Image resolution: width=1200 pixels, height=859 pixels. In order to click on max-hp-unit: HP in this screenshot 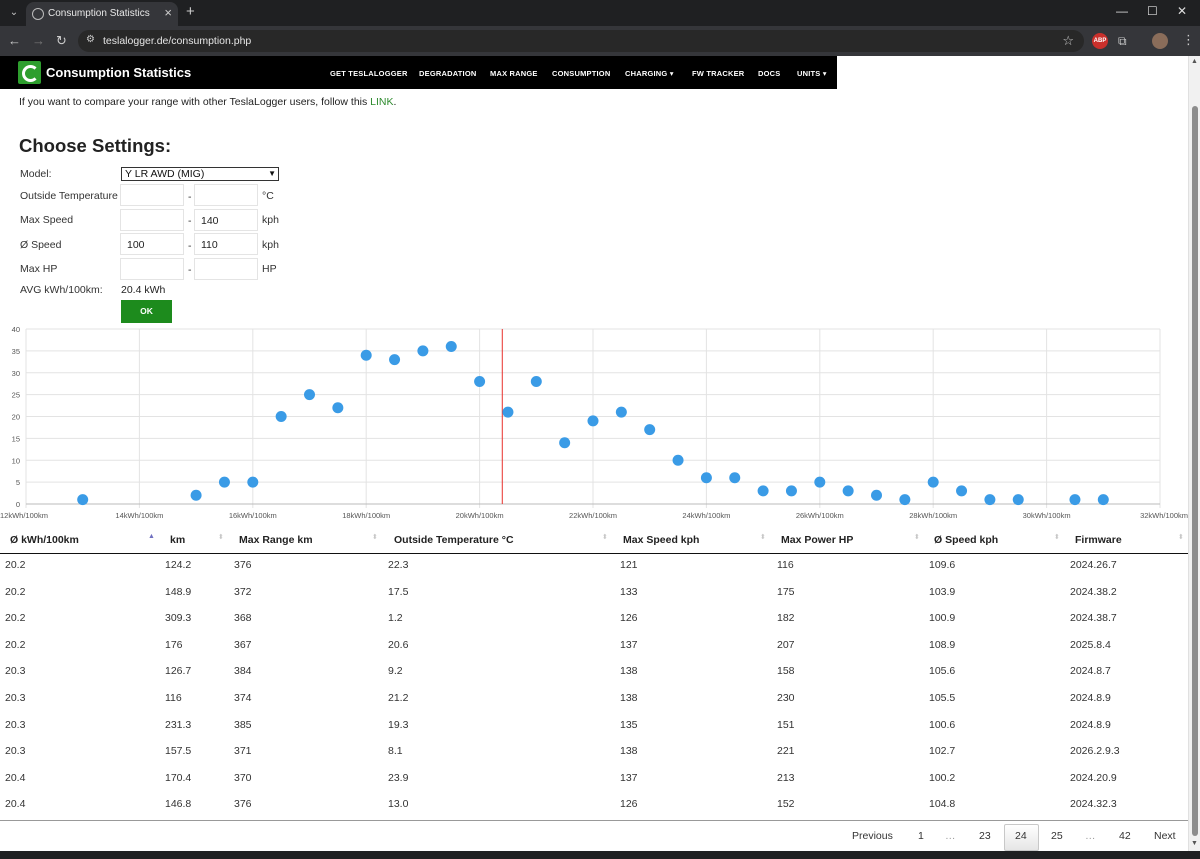, I will do `click(269, 269)`.